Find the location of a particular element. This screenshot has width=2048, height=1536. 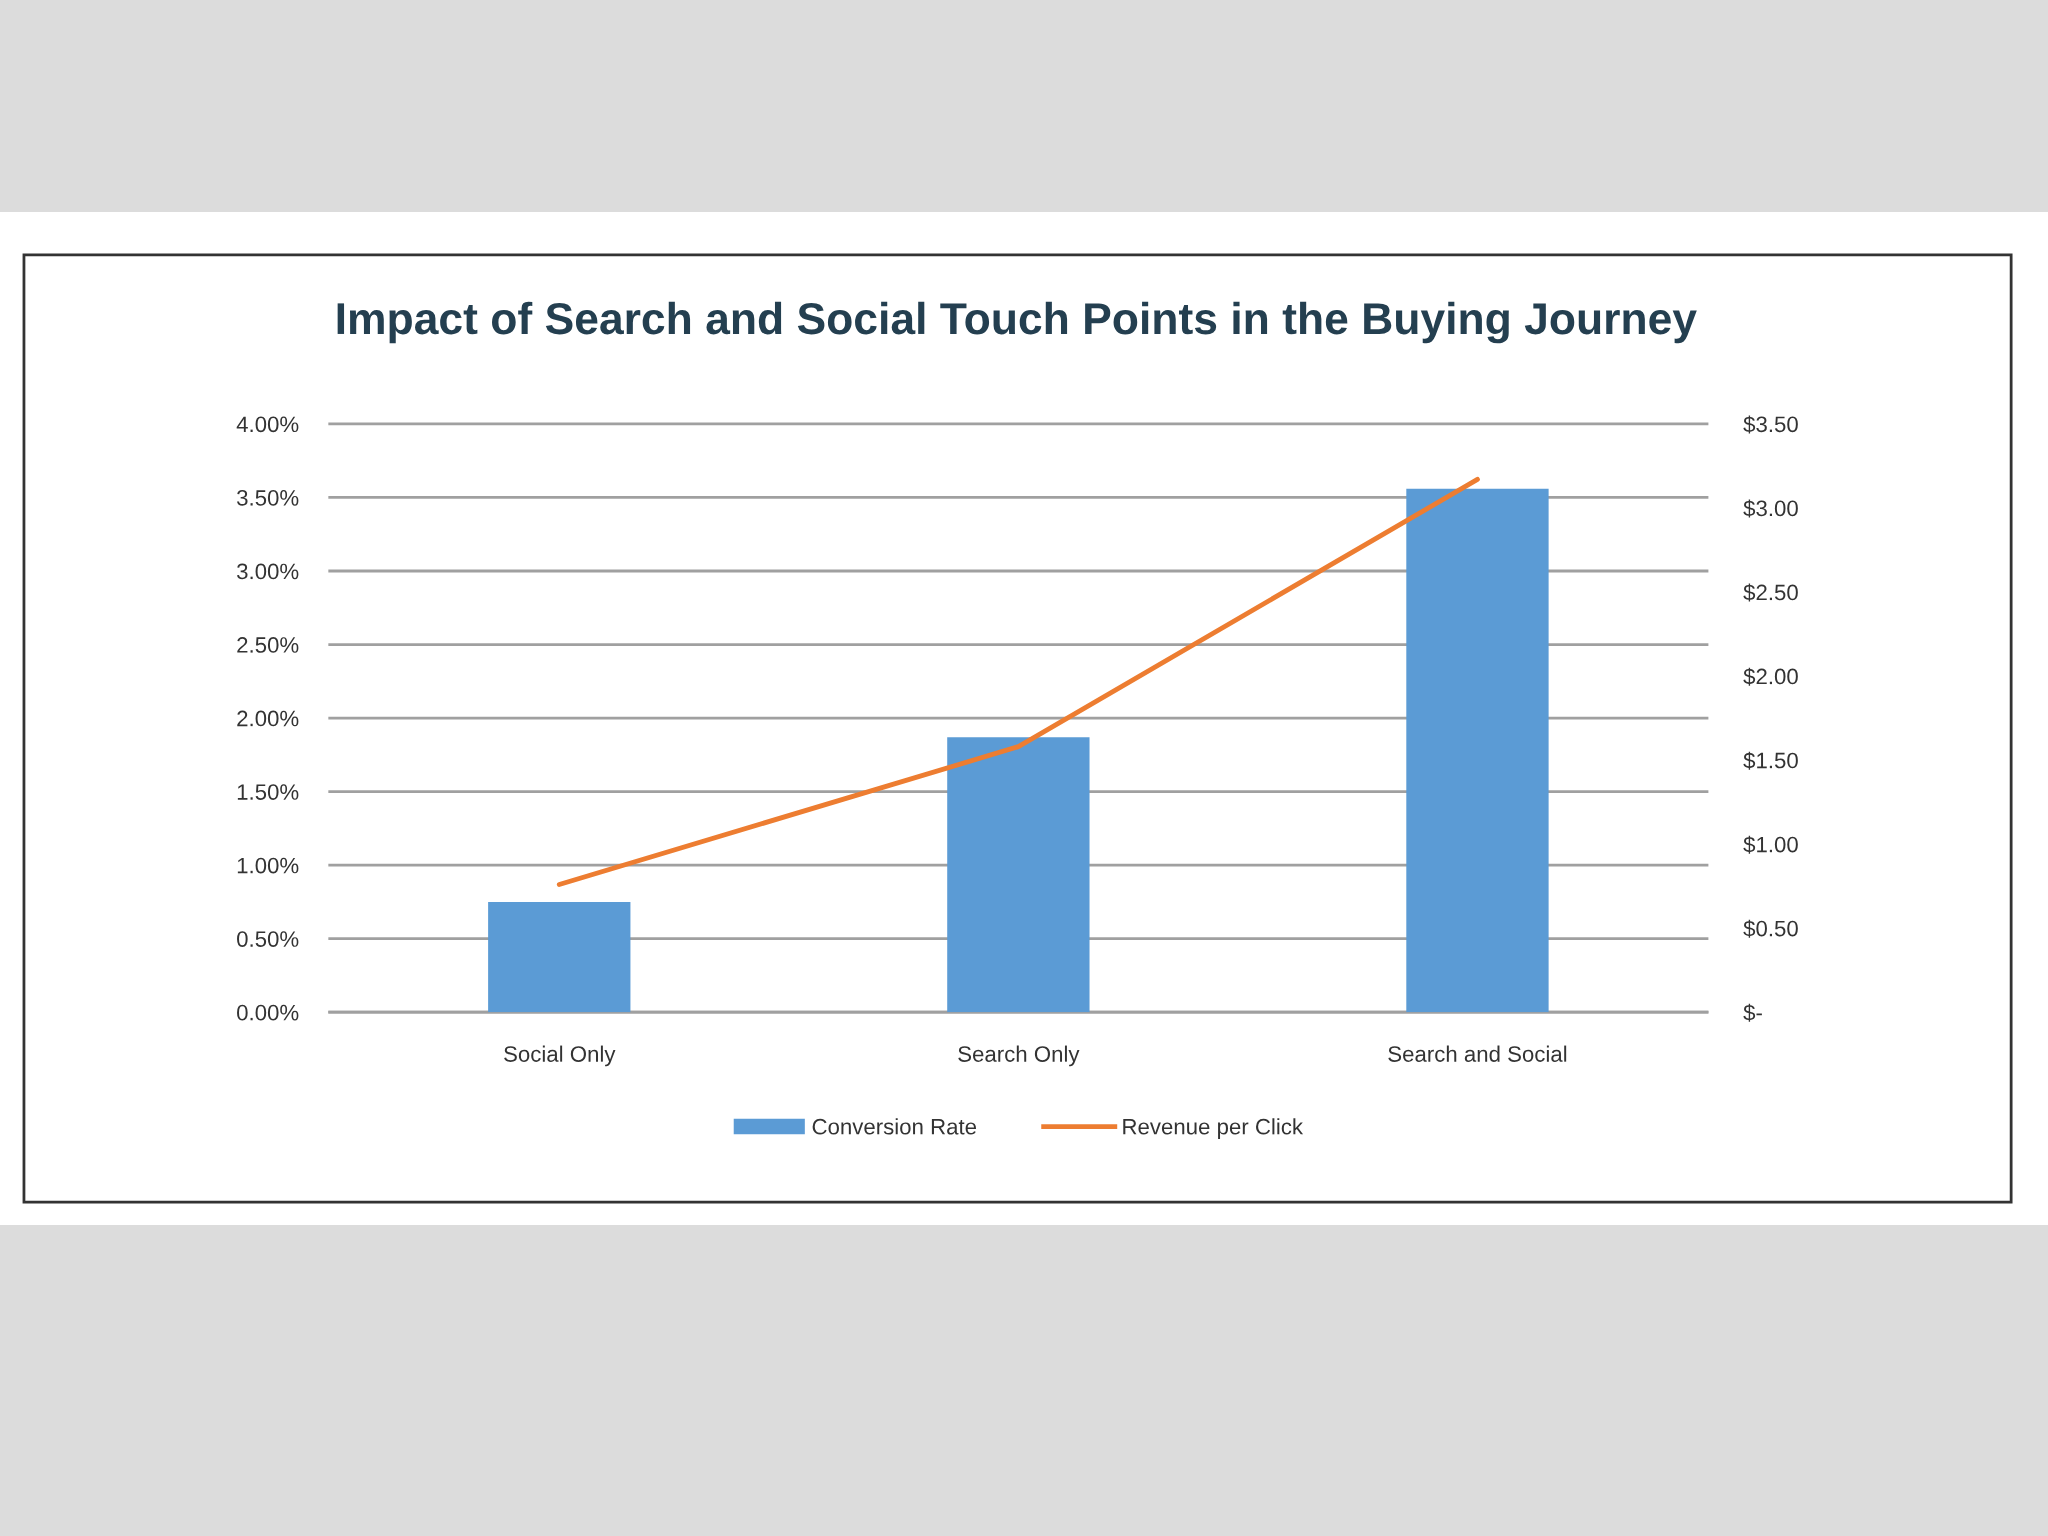

y-tick-label: 2.00% is located at coordinates (268, 718).